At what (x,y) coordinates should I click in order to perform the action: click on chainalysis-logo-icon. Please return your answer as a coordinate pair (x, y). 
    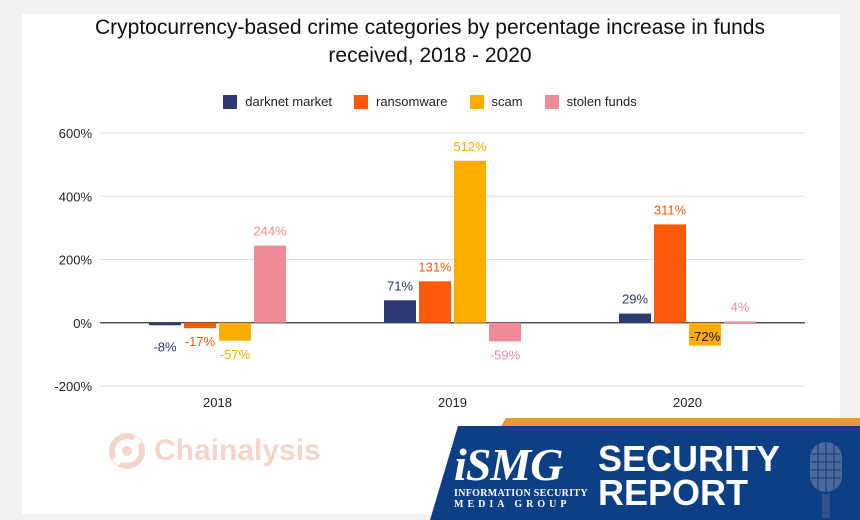
    Looking at the image, I should click on (127, 451).